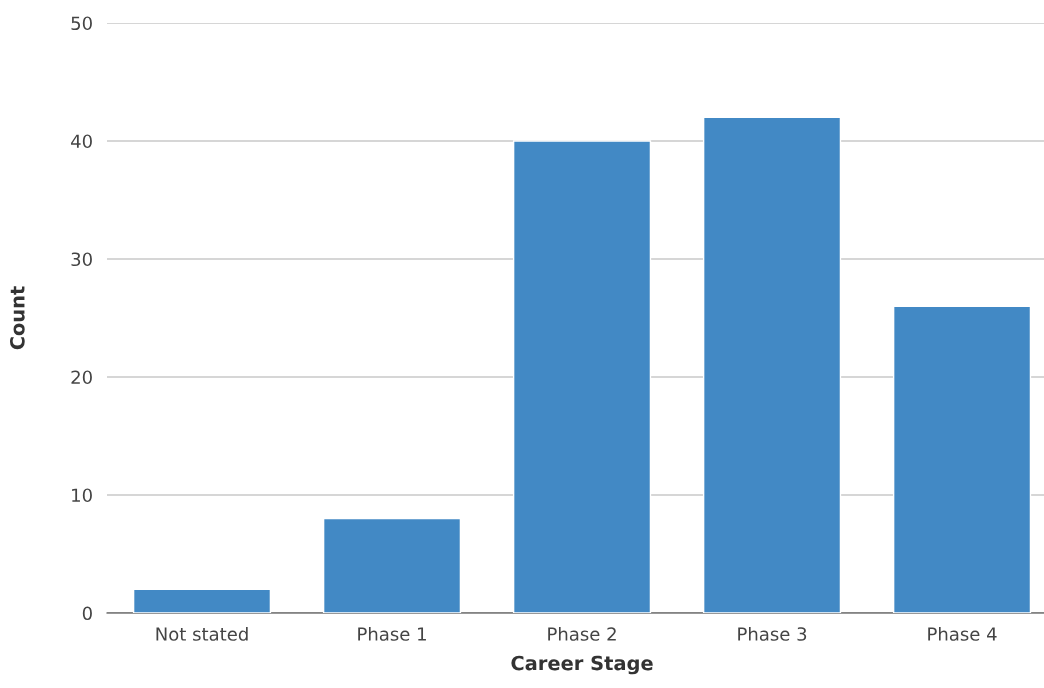 The image size is (1044, 688). Describe the element at coordinates (82, 495) in the screenshot. I see `y-tick-label: 10` at that location.